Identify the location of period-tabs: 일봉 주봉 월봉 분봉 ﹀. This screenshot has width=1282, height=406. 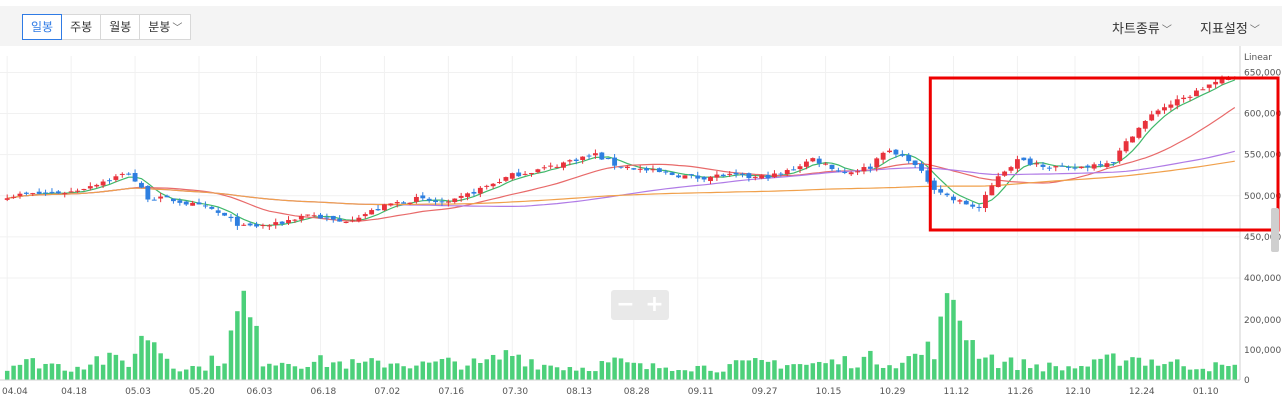
(107, 27).